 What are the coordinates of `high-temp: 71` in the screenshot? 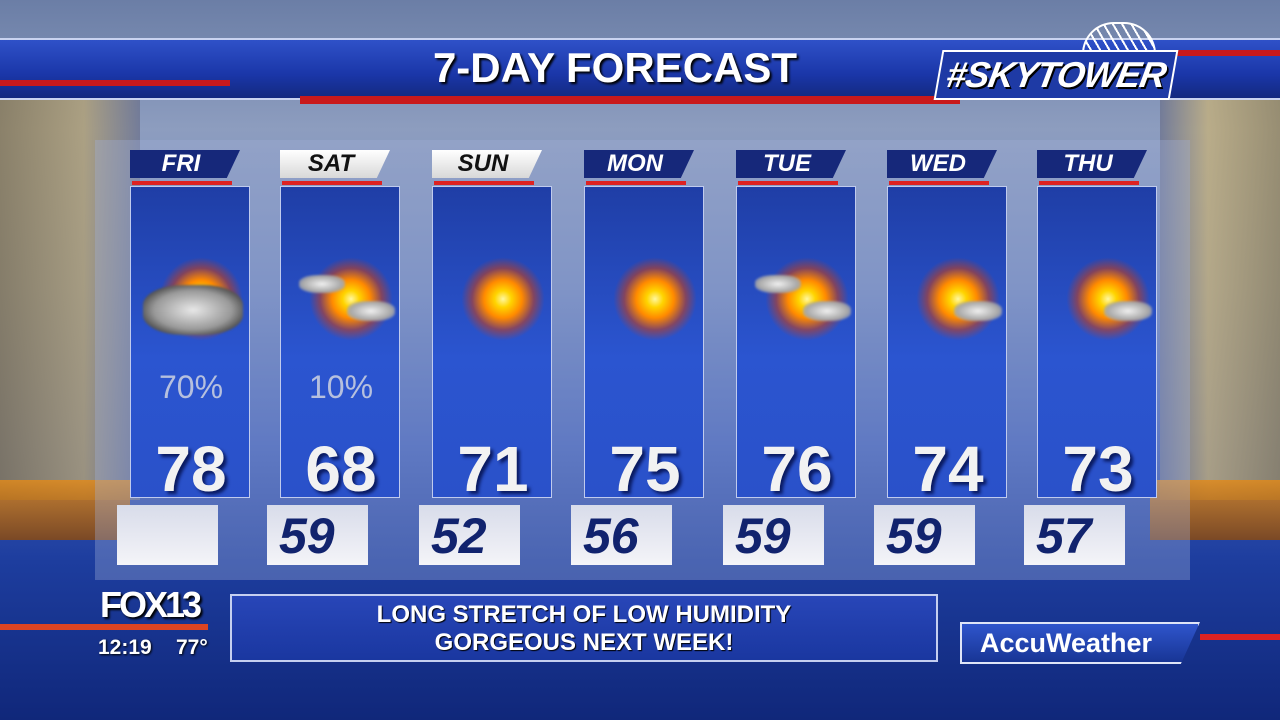 It's located at (493, 469).